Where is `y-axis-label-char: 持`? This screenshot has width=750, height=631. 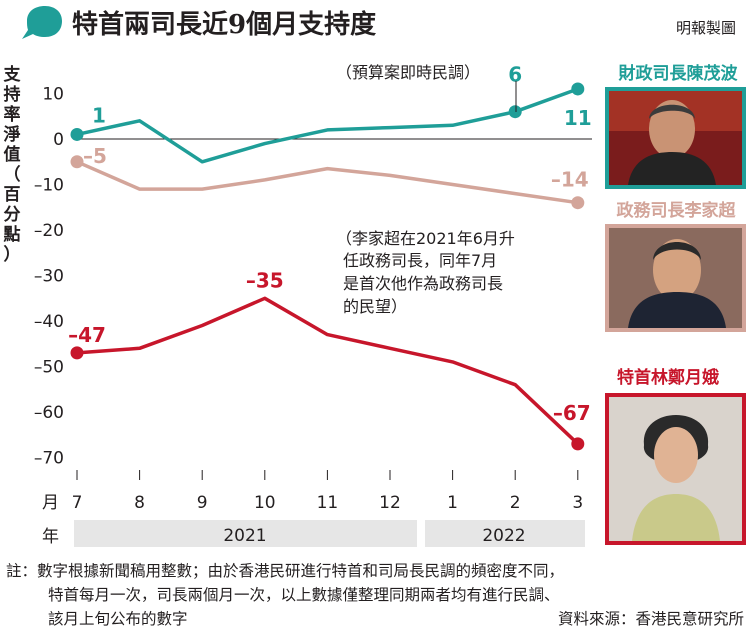 y-axis-label-char: 持 is located at coordinates (12, 94).